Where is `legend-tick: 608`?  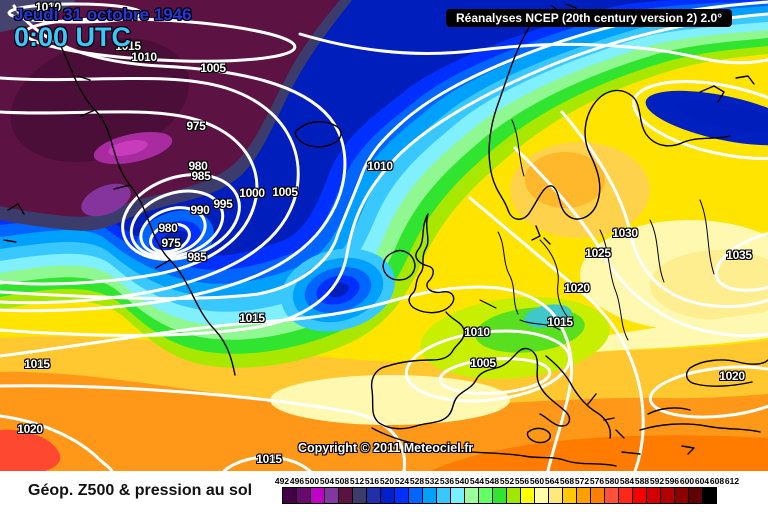 legend-tick: 608 is located at coordinates (717, 481).